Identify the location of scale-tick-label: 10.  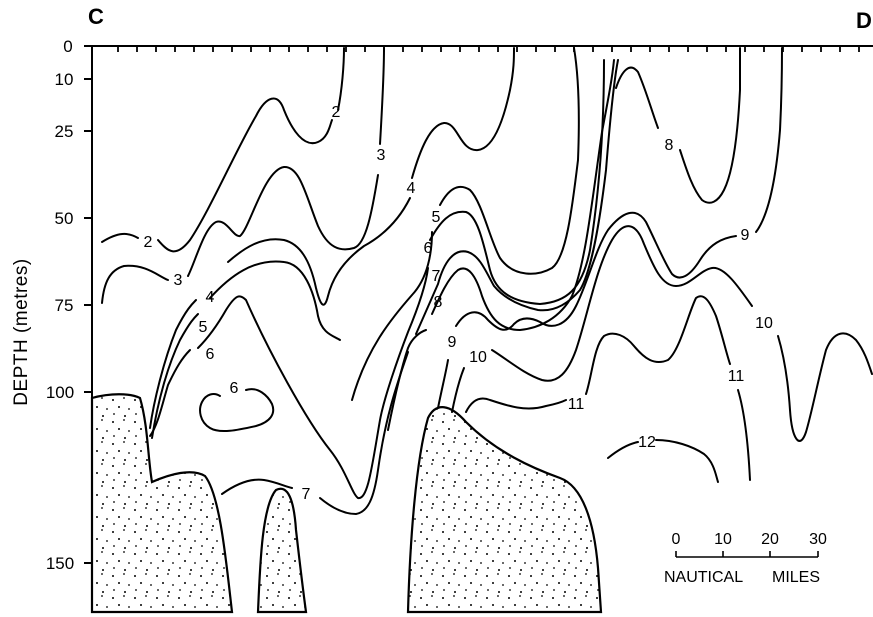
(723, 539).